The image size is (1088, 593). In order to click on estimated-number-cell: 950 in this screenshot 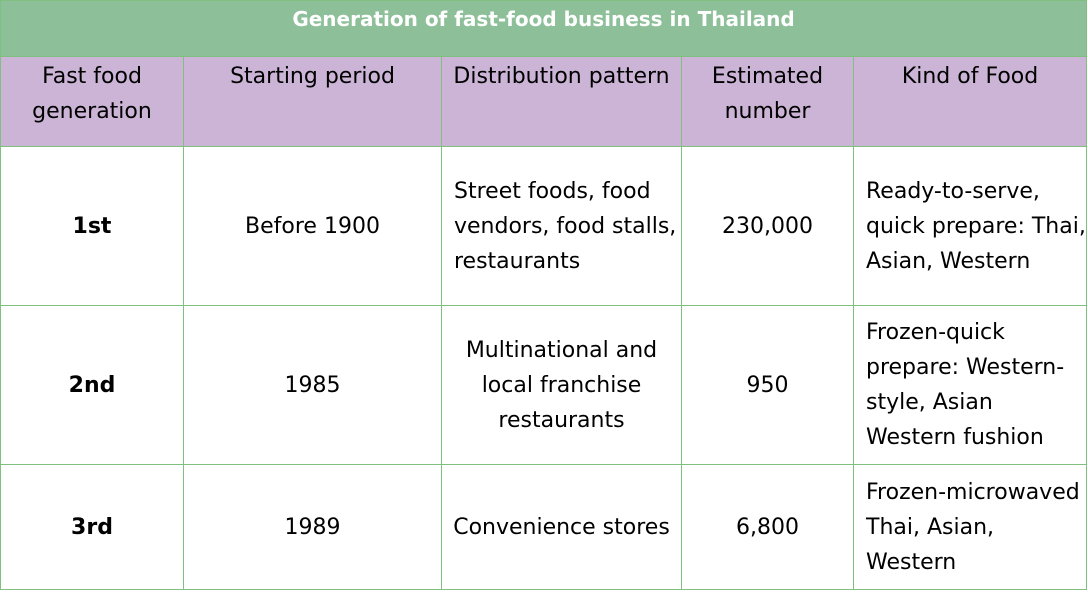, I will do `click(767, 385)`.